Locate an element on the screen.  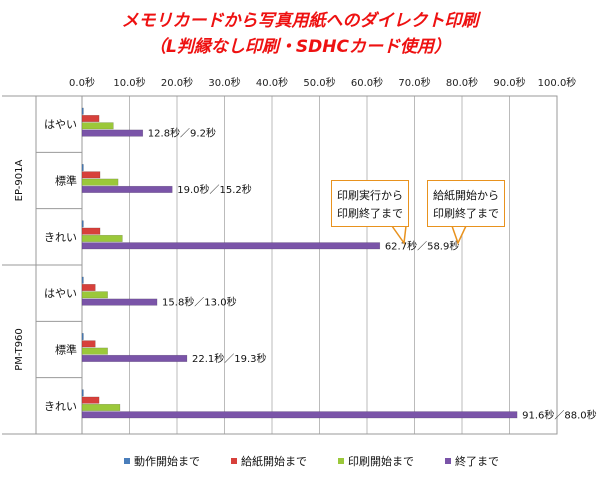
callout-paper-feed-line1: 給紙開始から is located at coordinates (466, 195).